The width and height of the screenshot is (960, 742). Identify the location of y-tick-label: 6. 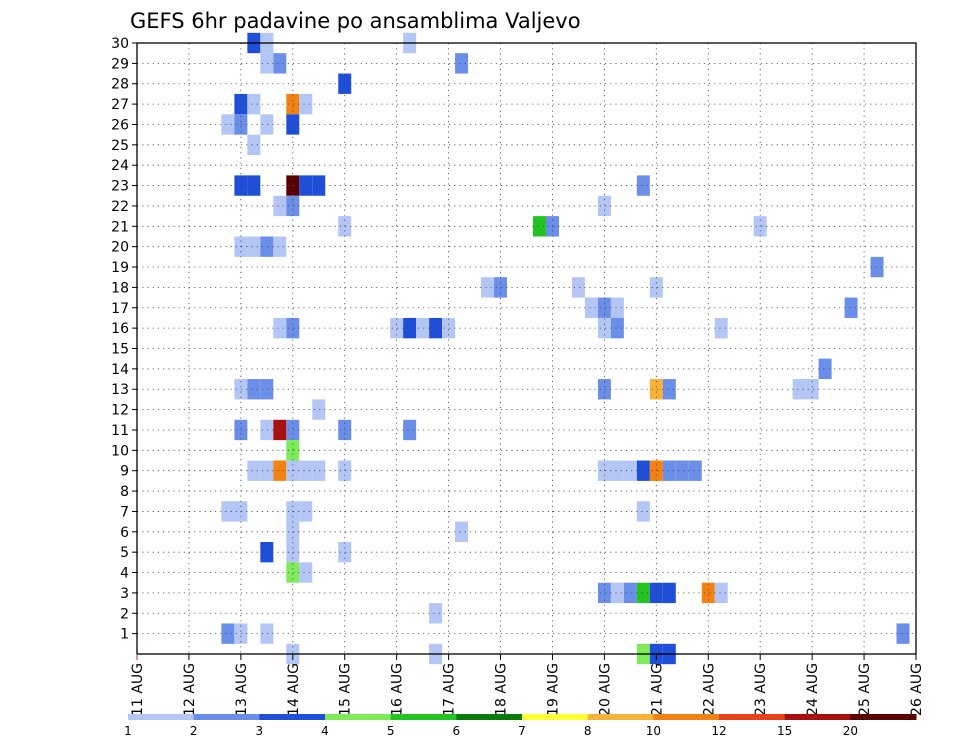
(124, 533).